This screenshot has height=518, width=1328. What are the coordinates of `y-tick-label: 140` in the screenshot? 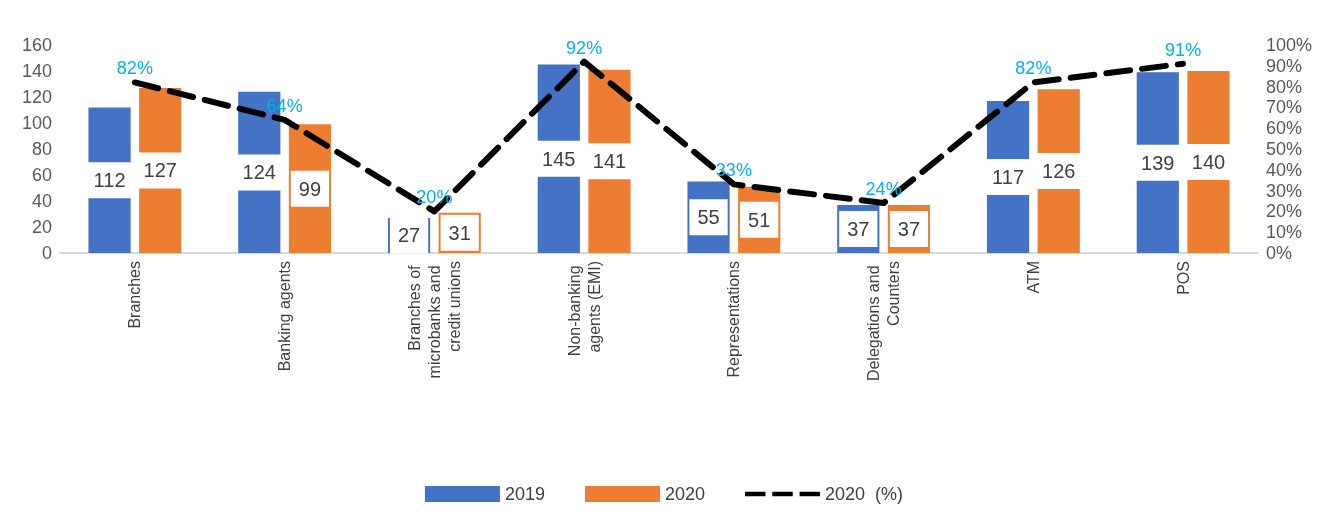 It's located at (36, 71).